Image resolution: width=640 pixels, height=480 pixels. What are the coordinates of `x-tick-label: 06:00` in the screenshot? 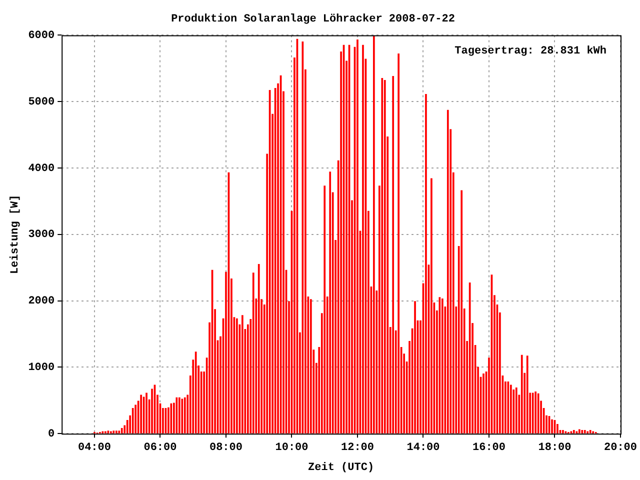 It's located at (160, 448).